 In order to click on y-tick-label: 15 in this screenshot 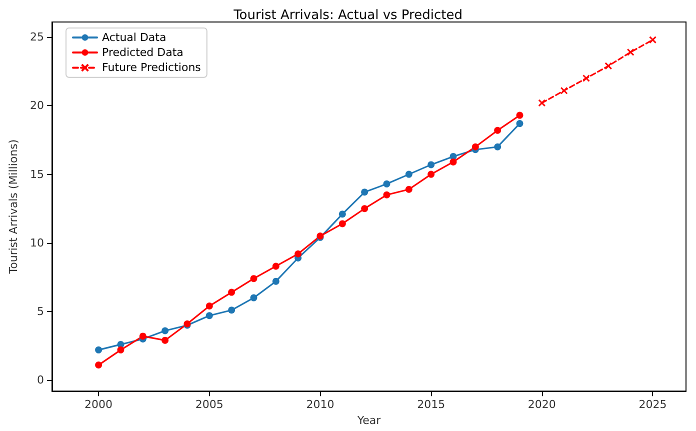, I will do `click(37, 174)`.